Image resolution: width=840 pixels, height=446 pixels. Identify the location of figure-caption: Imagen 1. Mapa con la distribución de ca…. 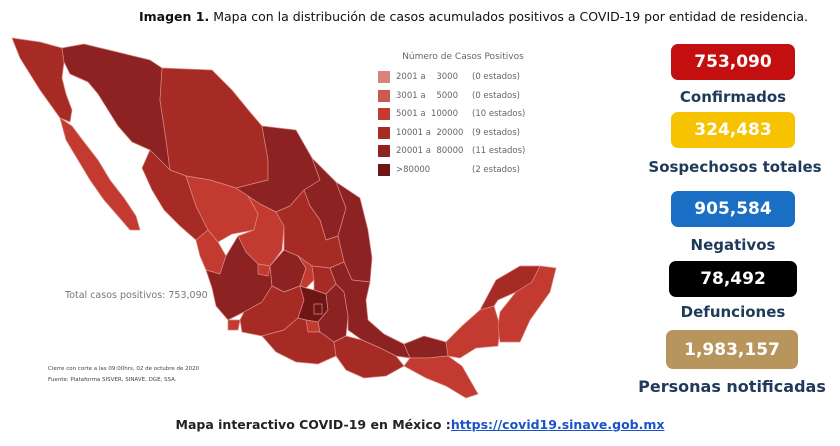
(420, 16).